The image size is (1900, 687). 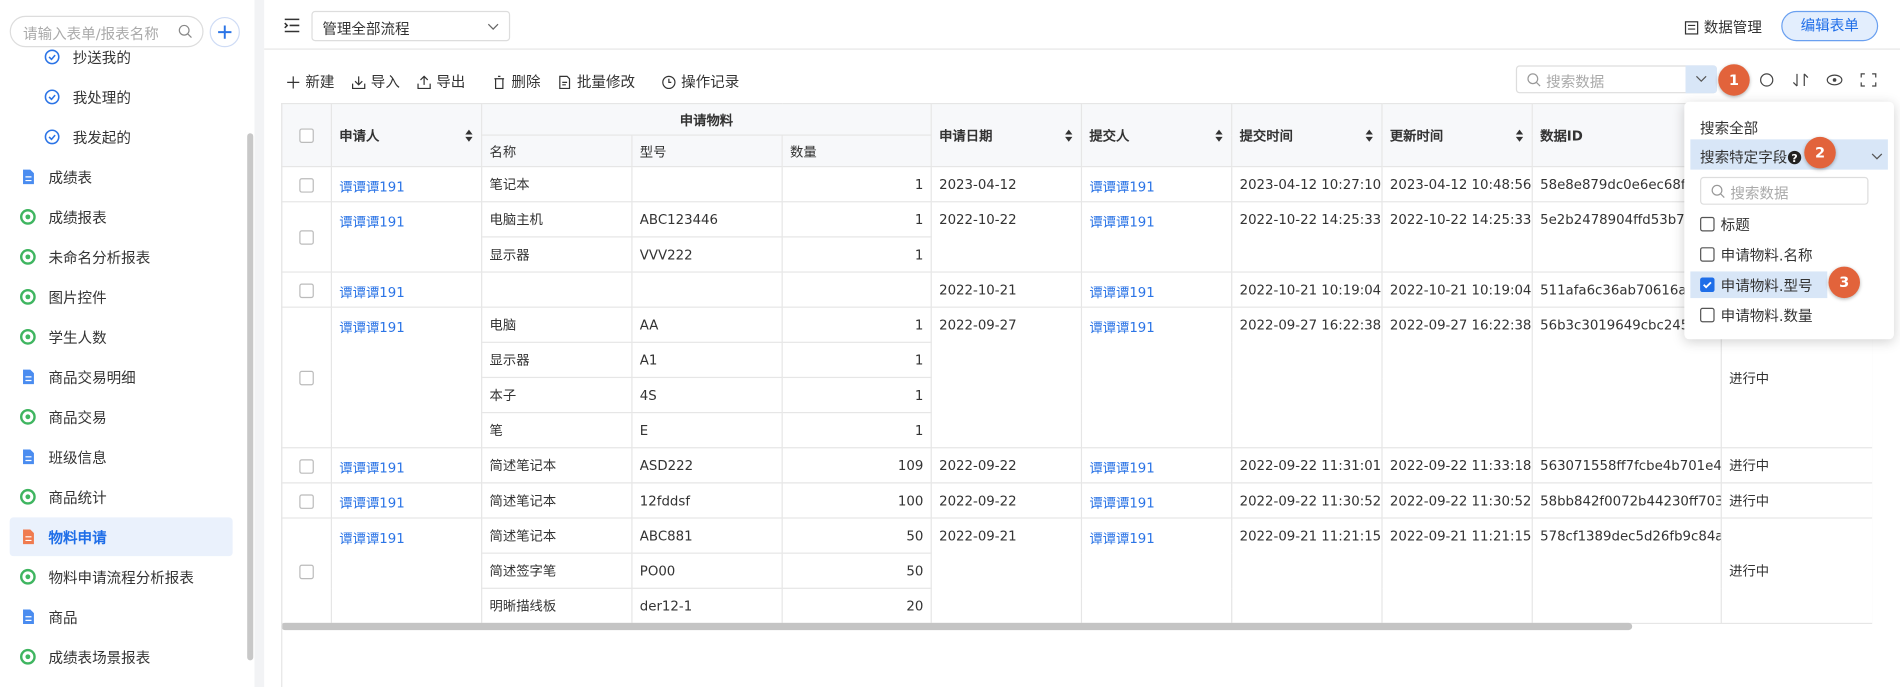 What do you see at coordinates (101, 58) in the screenshot?
I see `nav-label: 抄送我的` at bounding box center [101, 58].